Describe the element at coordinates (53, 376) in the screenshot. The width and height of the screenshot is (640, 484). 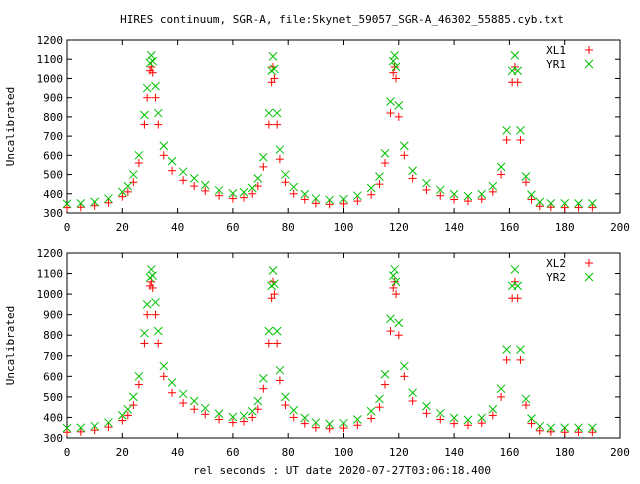
I see `y-tick-label: 600` at that location.